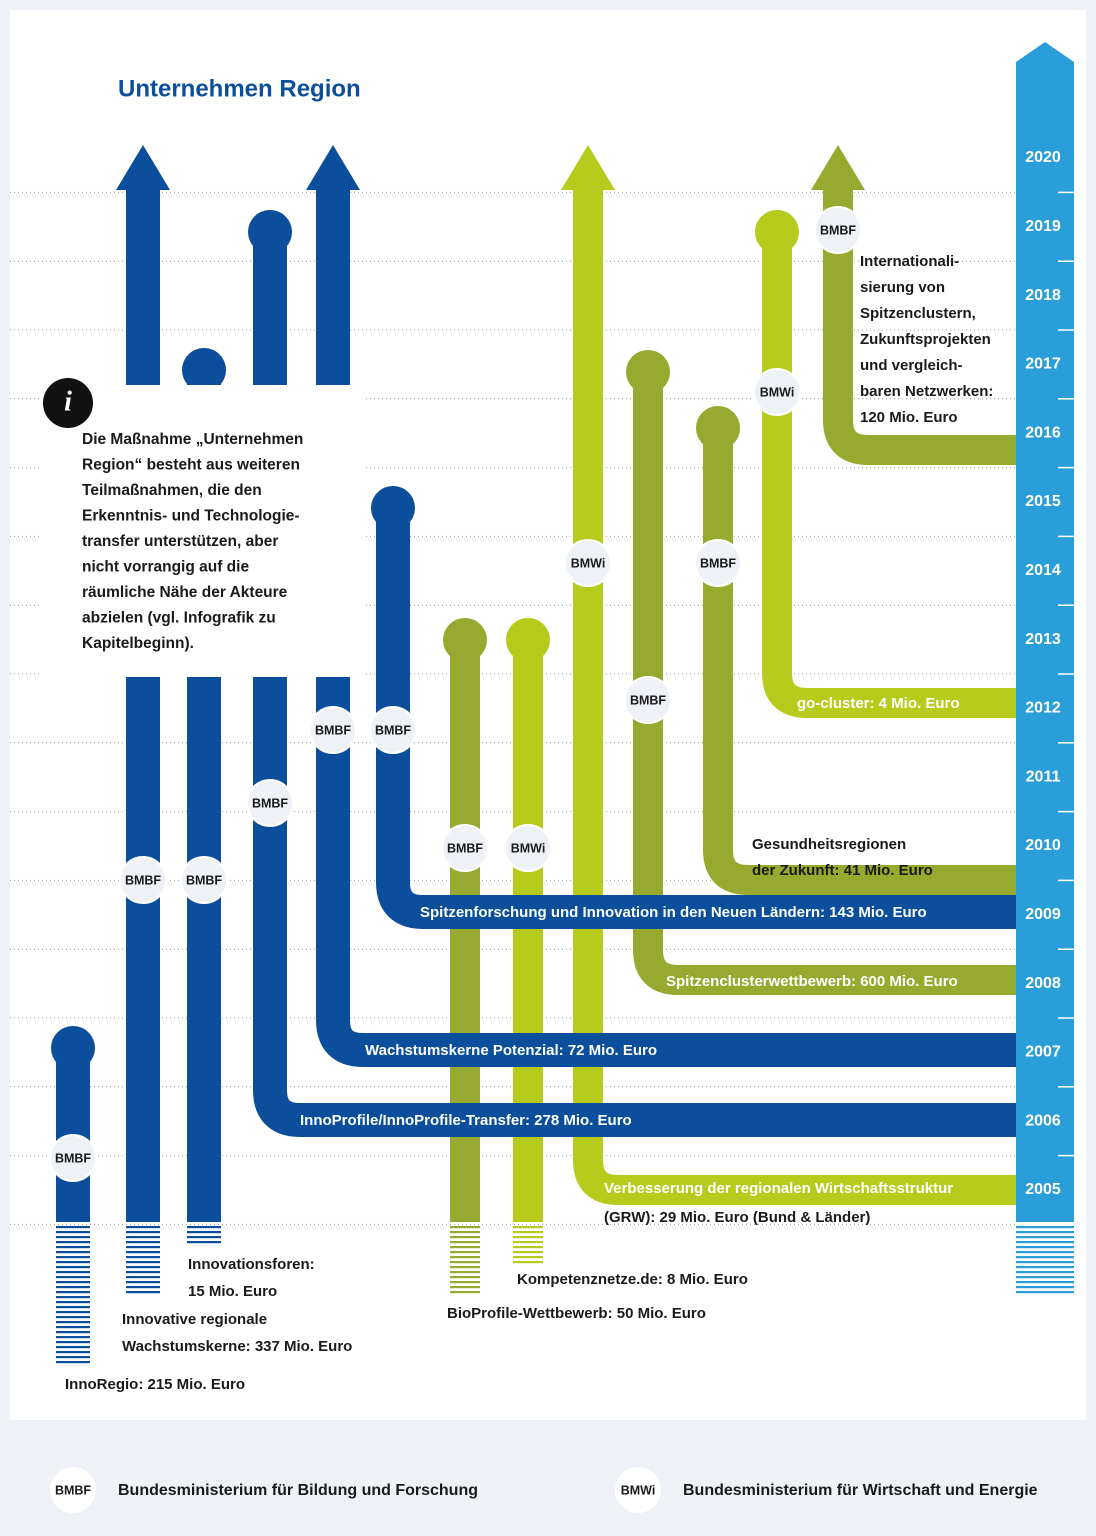 The width and height of the screenshot is (1096, 1536). What do you see at coordinates (926, 391) in the screenshot?
I see `program-label: baren Netzwerken:` at bounding box center [926, 391].